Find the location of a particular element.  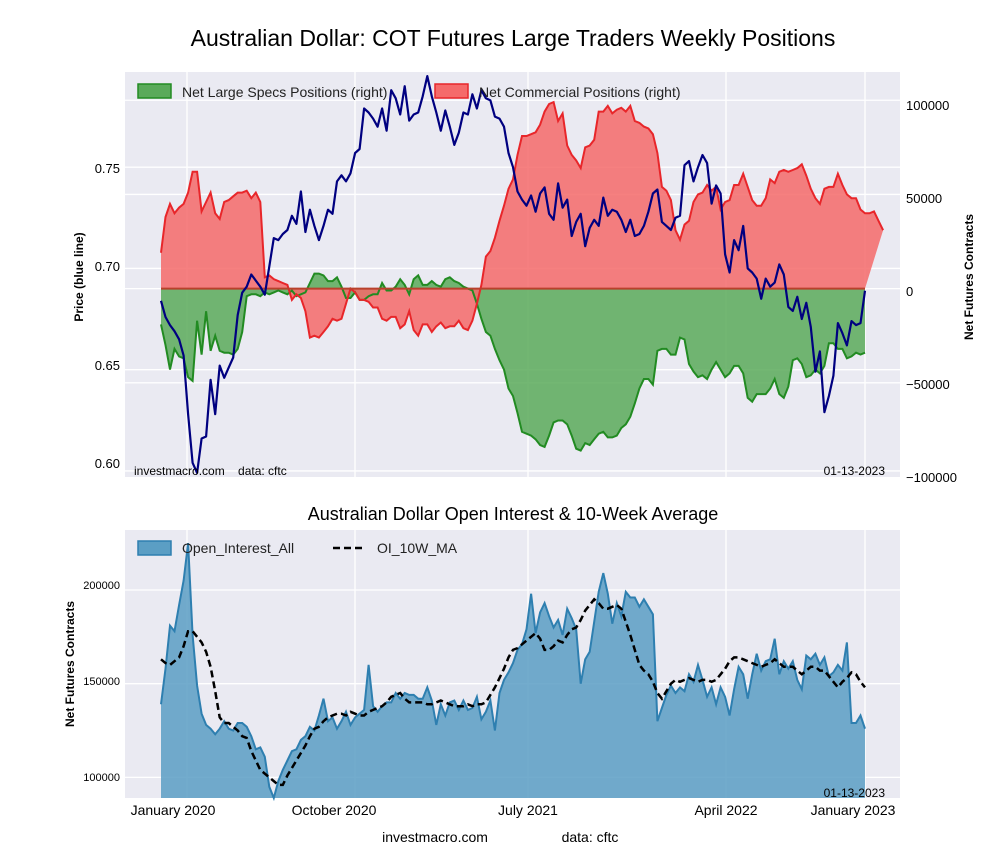

left-tick: 0.65 is located at coordinates (107, 365).